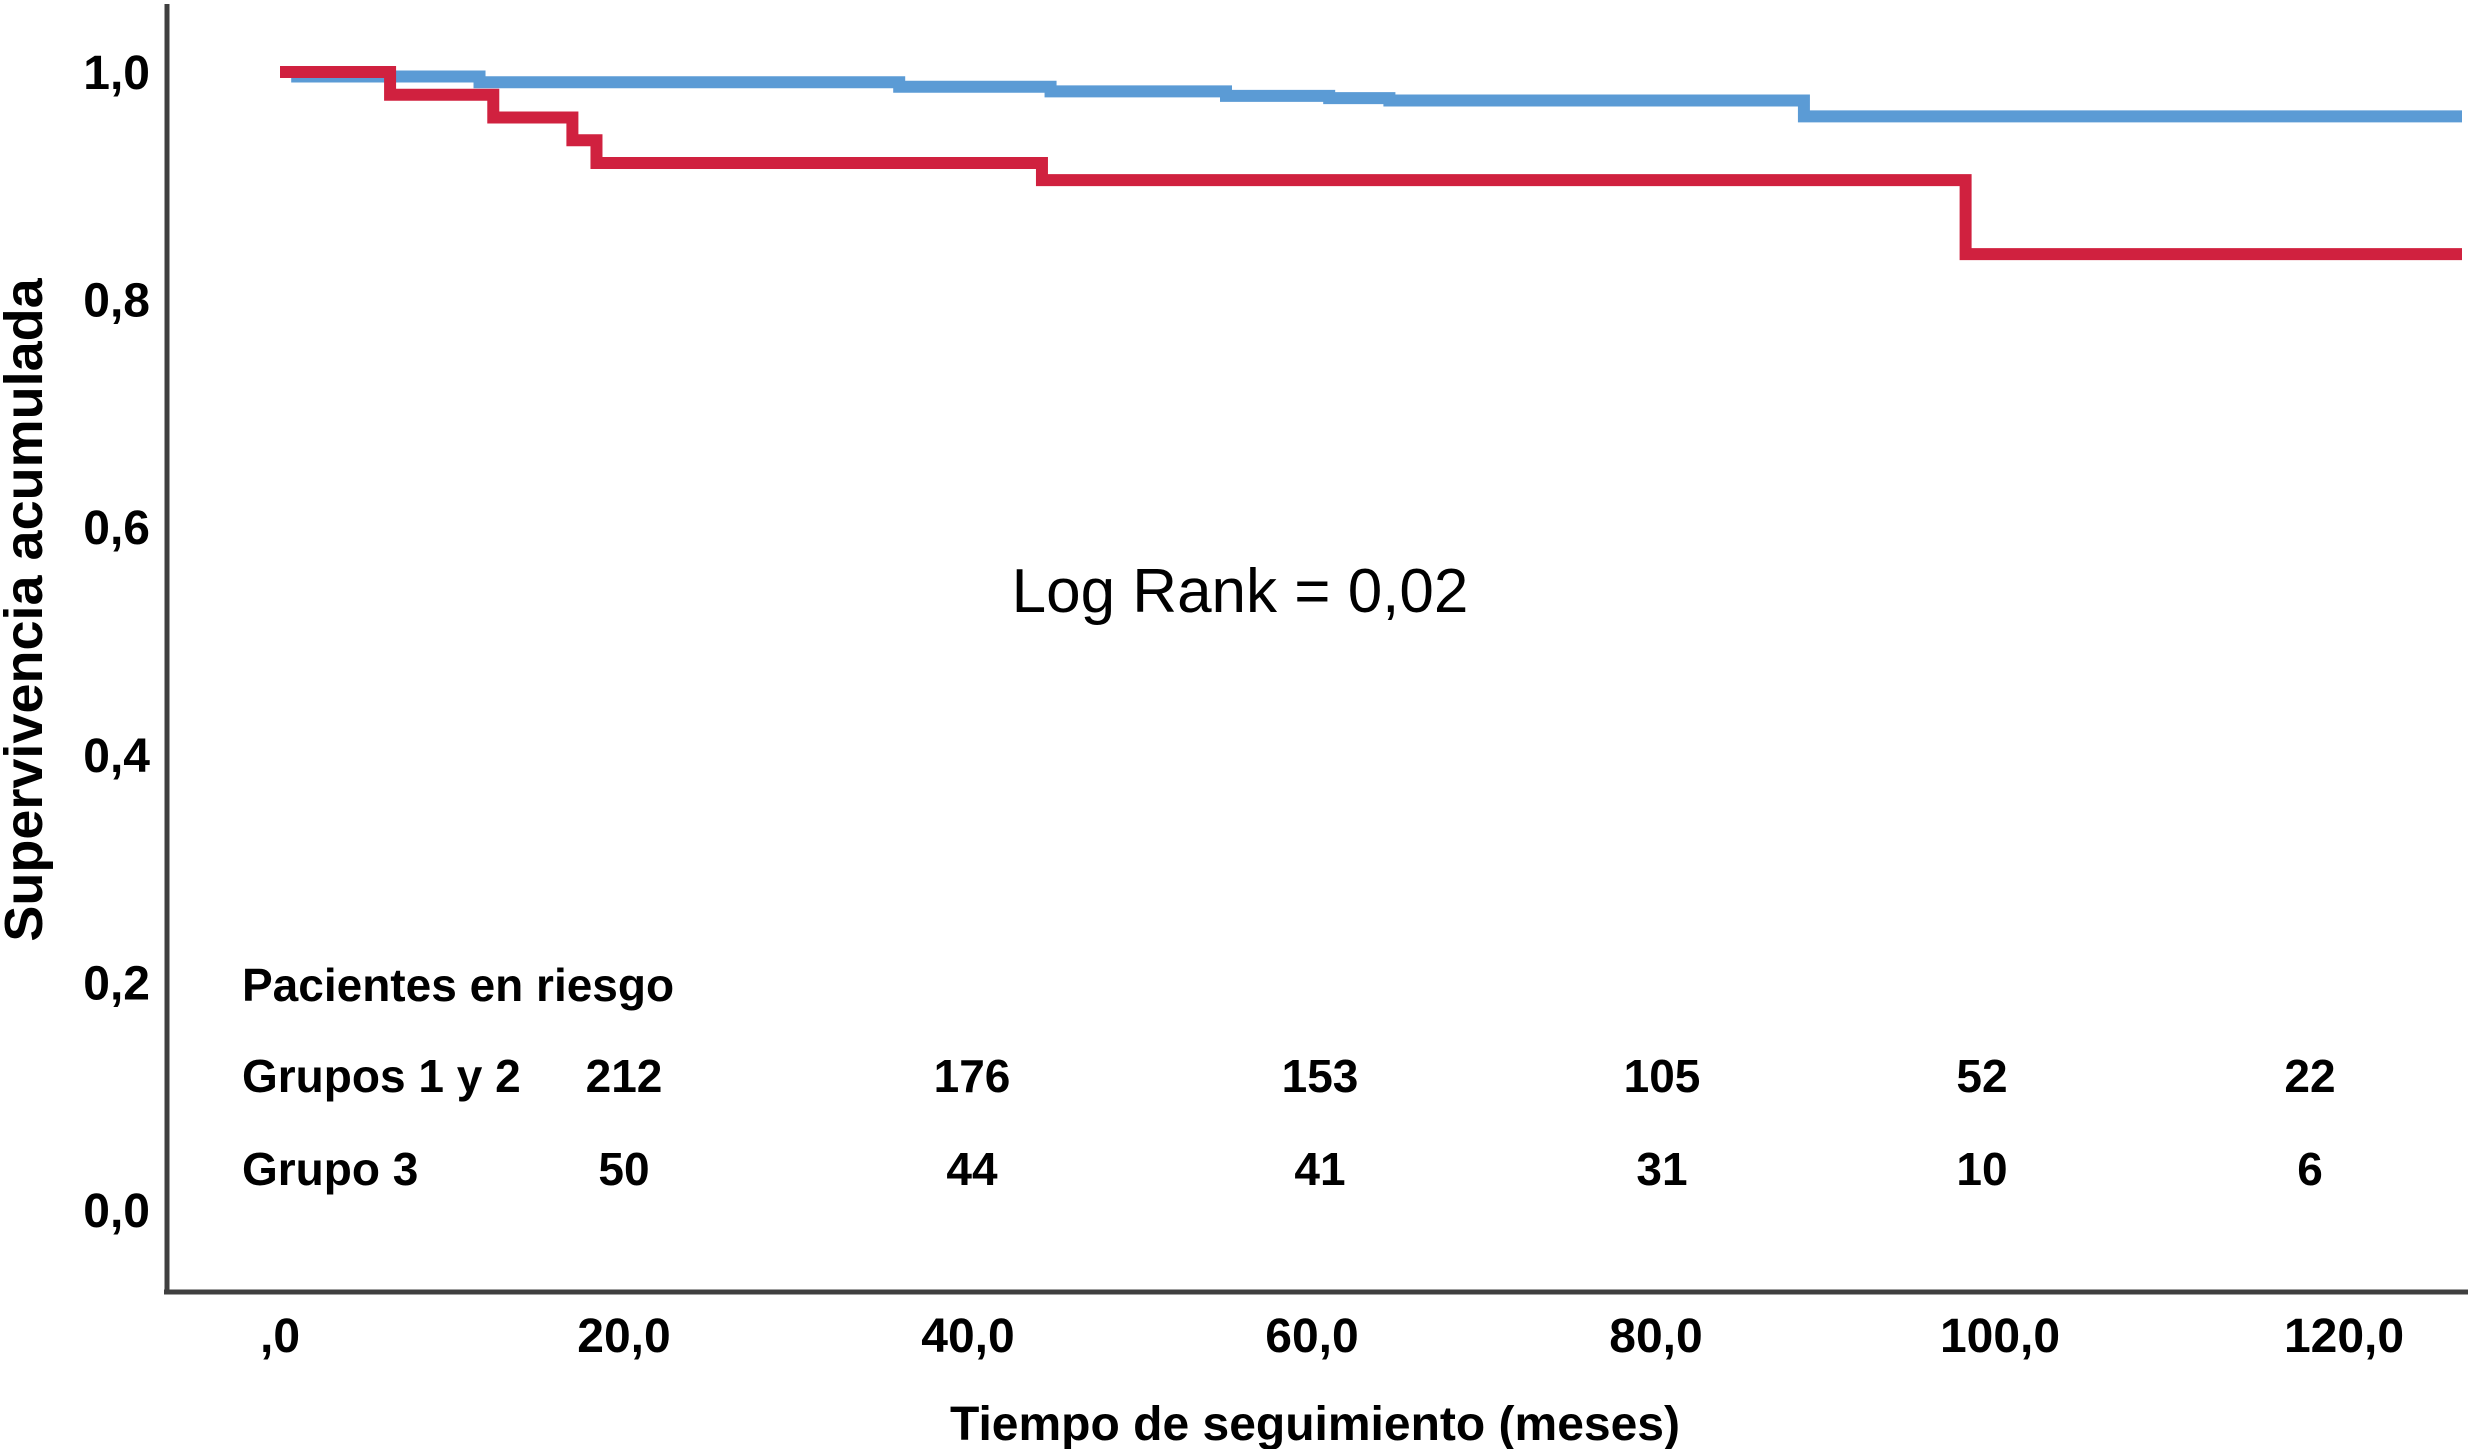  What do you see at coordinates (1661, 1169) in the screenshot?
I see `risk-count: 31` at bounding box center [1661, 1169].